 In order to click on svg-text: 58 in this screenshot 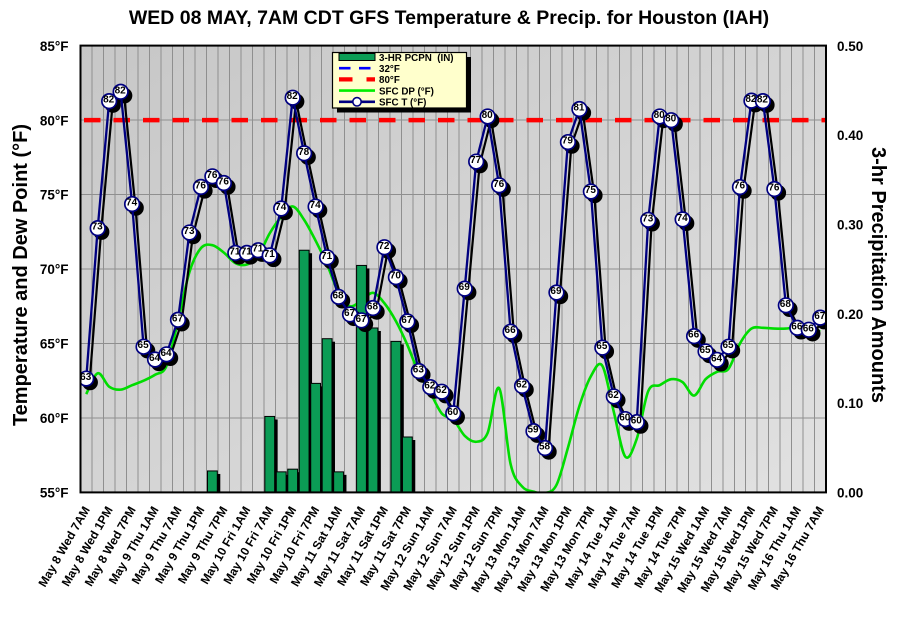, I will do `click(545, 447)`.